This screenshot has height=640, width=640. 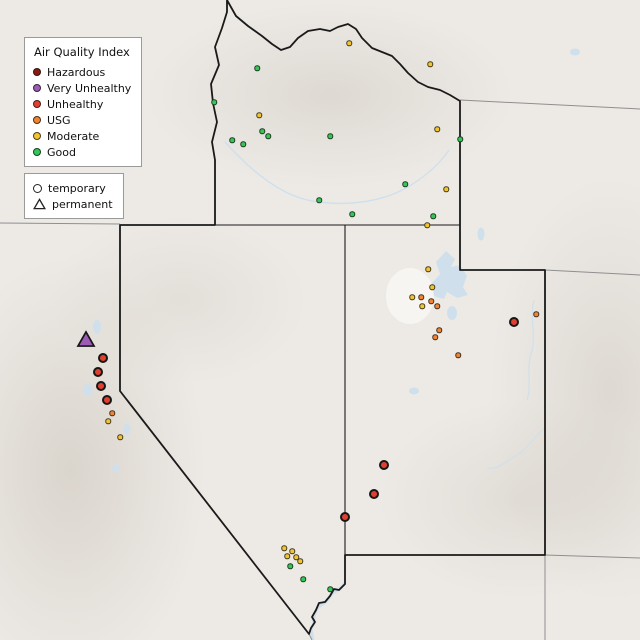 I want to click on legend-item-hazardous: Hazardous, so click(x=82, y=72).